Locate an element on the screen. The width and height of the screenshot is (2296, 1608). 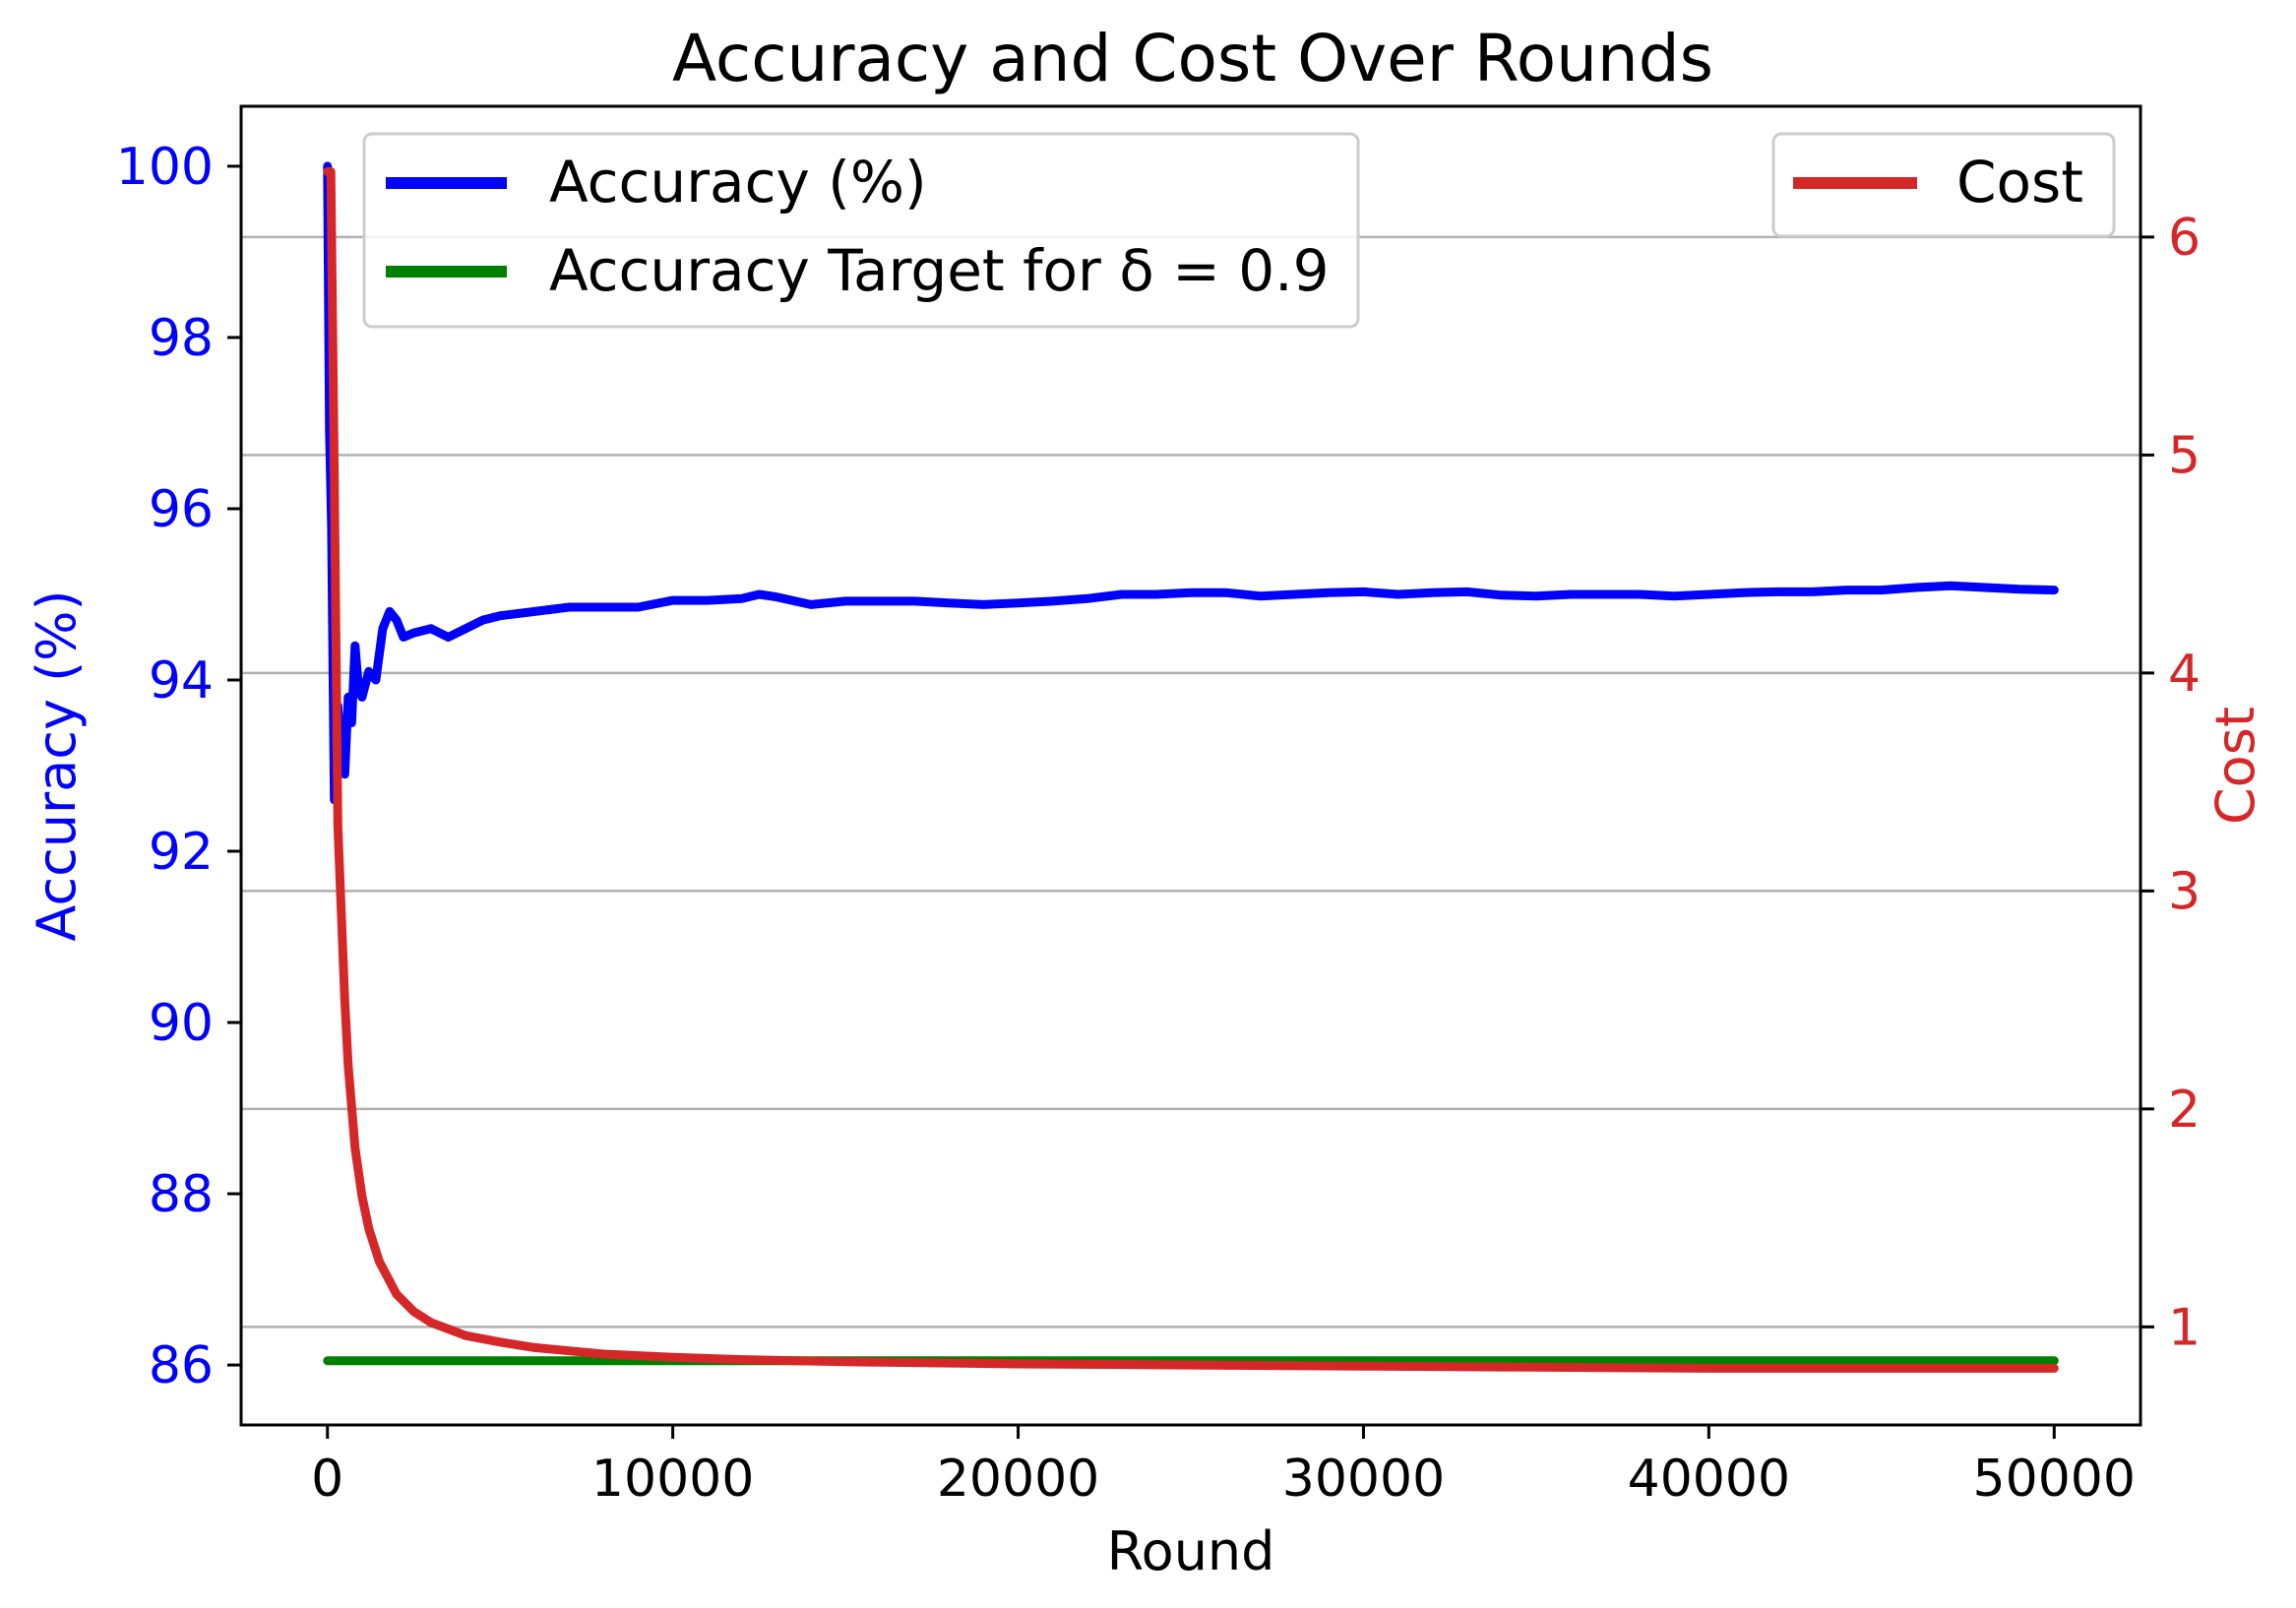
left-y-tick-label: 94 is located at coordinates (182, 681).